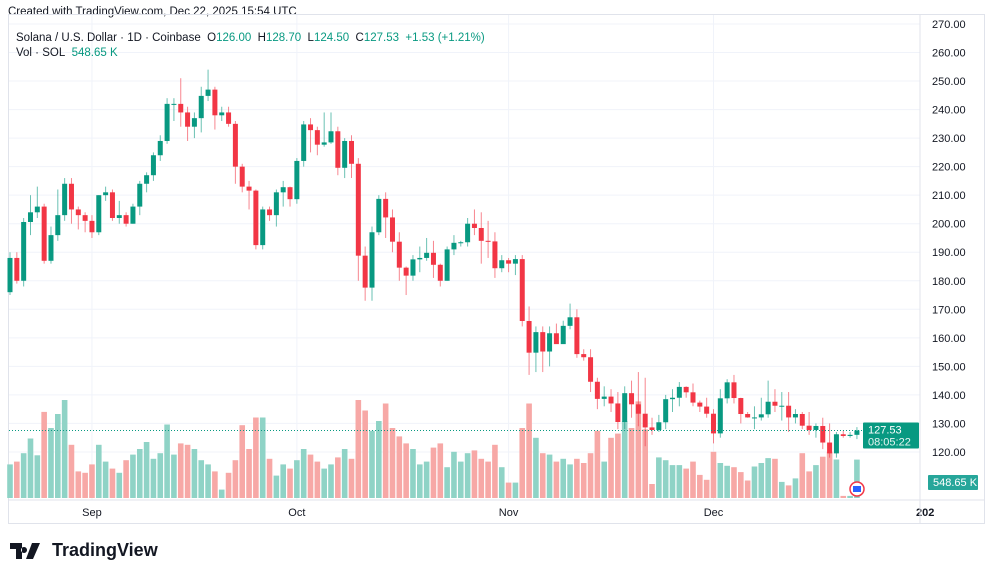 The height and width of the screenshot is (576, 993). What do you see at coordinates (955, 483) in the screenshot?
I see `volume-tag-value: 548.65 K` at bounding box center [955, 483].